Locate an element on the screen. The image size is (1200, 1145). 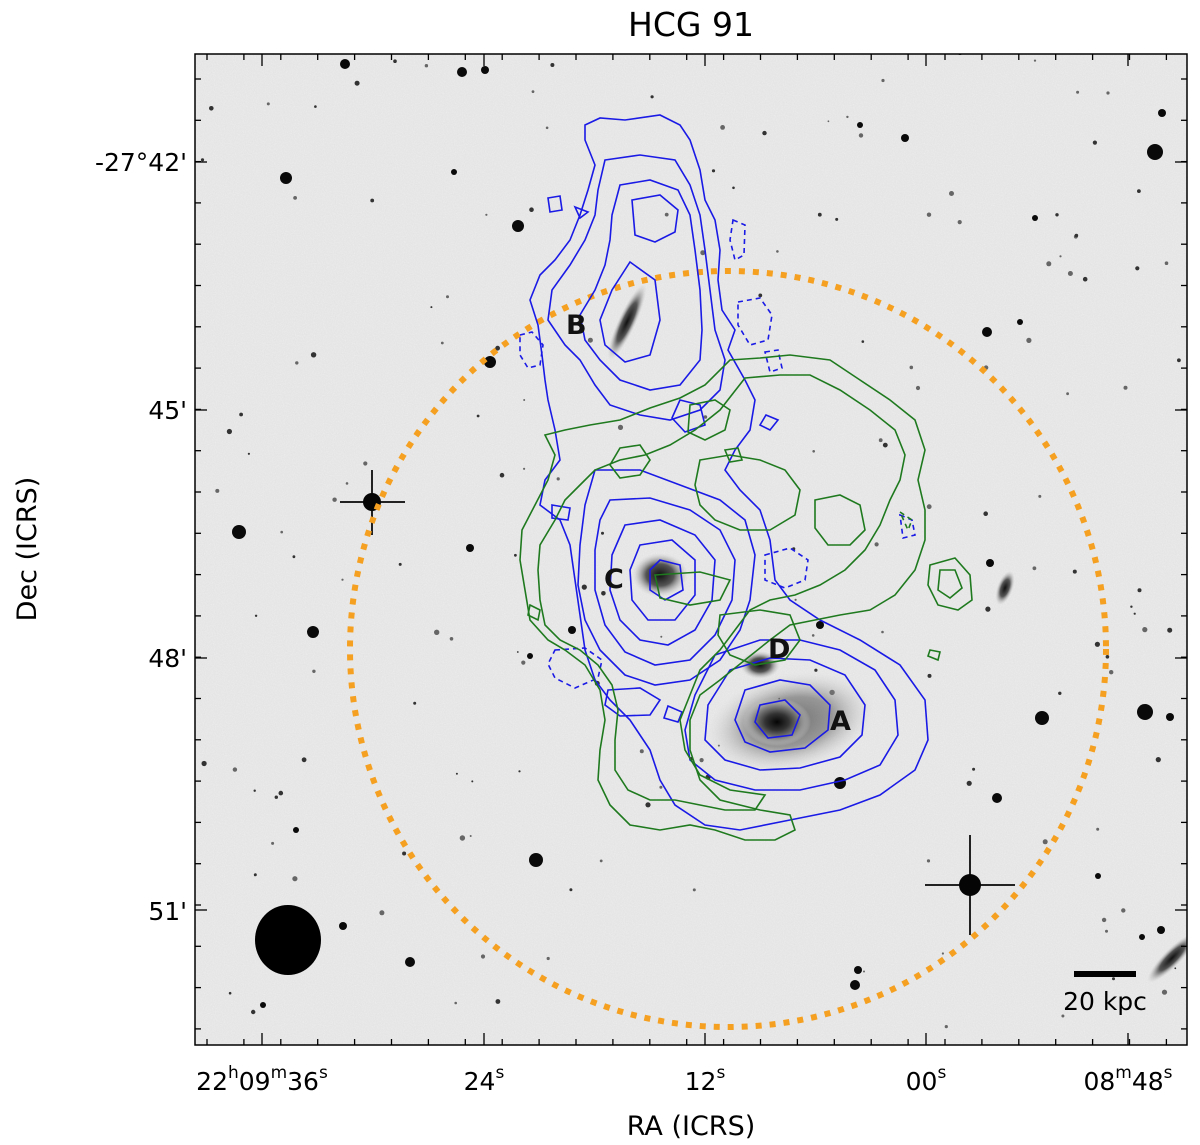
galaxy-label-b: B is located at coordinates (576, 325).